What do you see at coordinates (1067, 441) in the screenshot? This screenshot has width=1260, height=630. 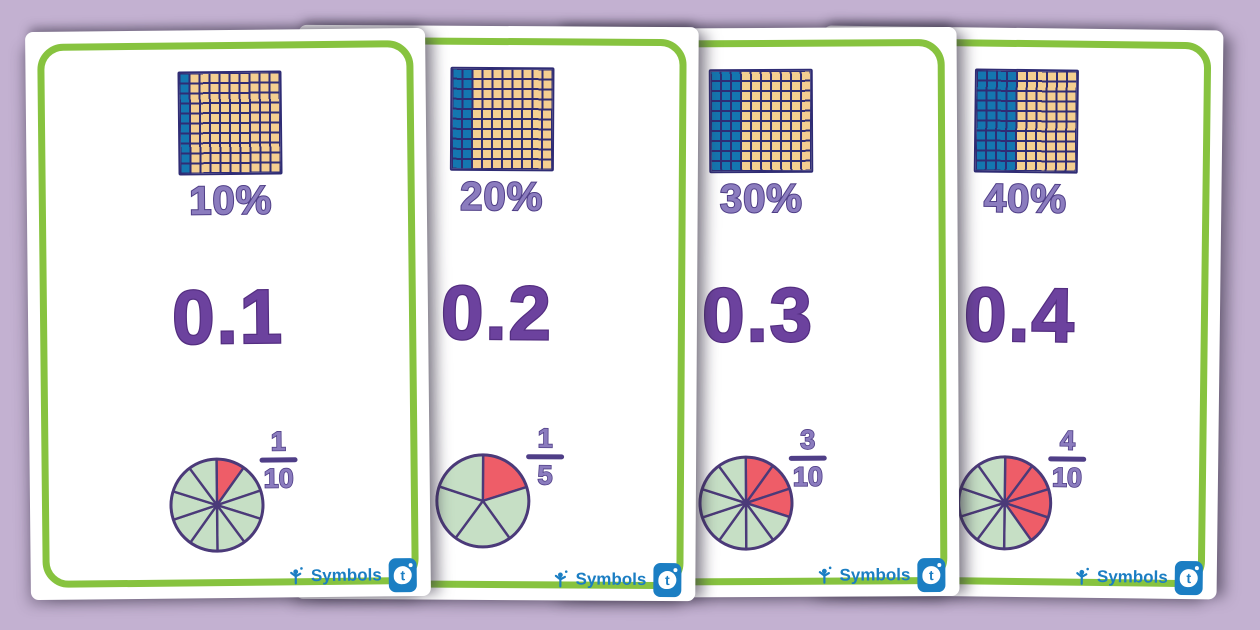 I see `fraction-numerator: 4` at bounding box center [1067, 441].